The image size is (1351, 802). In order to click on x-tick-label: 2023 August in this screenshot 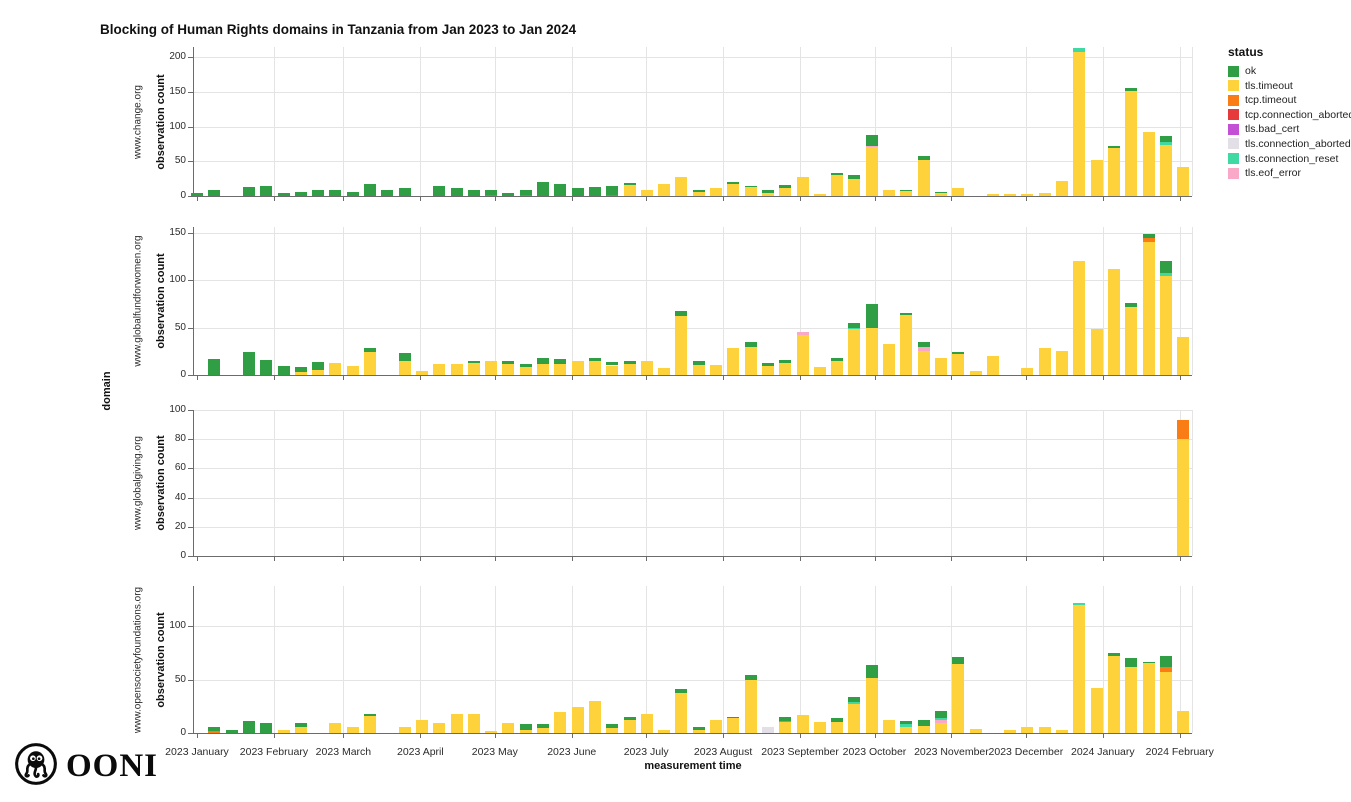, I will do `click(723, 752)`.